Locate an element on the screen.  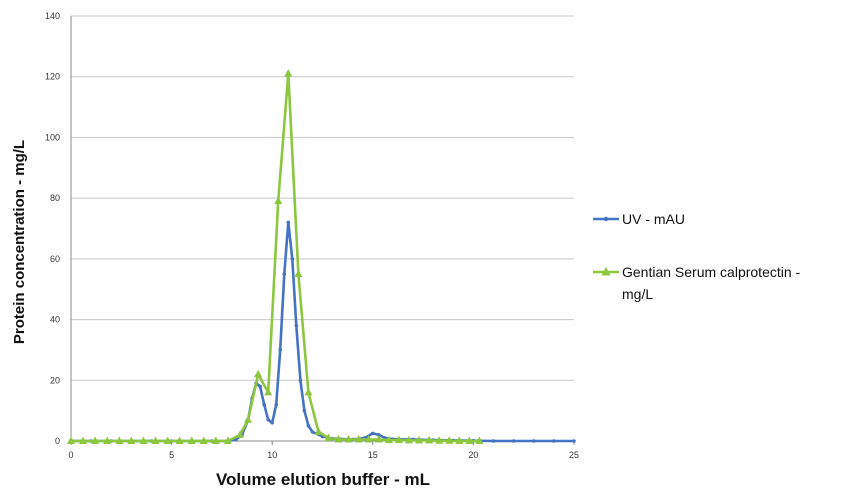
x-tick-label-5: 25 is located at coordinates (574, 455).